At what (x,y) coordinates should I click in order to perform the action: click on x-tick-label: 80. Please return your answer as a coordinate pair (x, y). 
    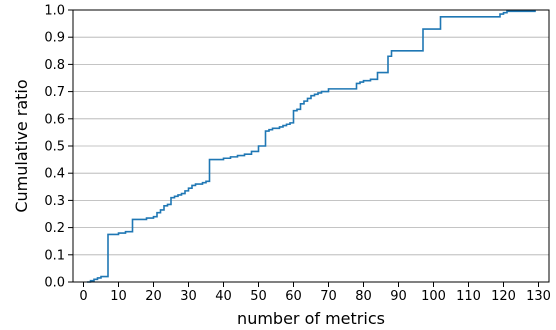
    Looking at the image, I should click on (363, 296).